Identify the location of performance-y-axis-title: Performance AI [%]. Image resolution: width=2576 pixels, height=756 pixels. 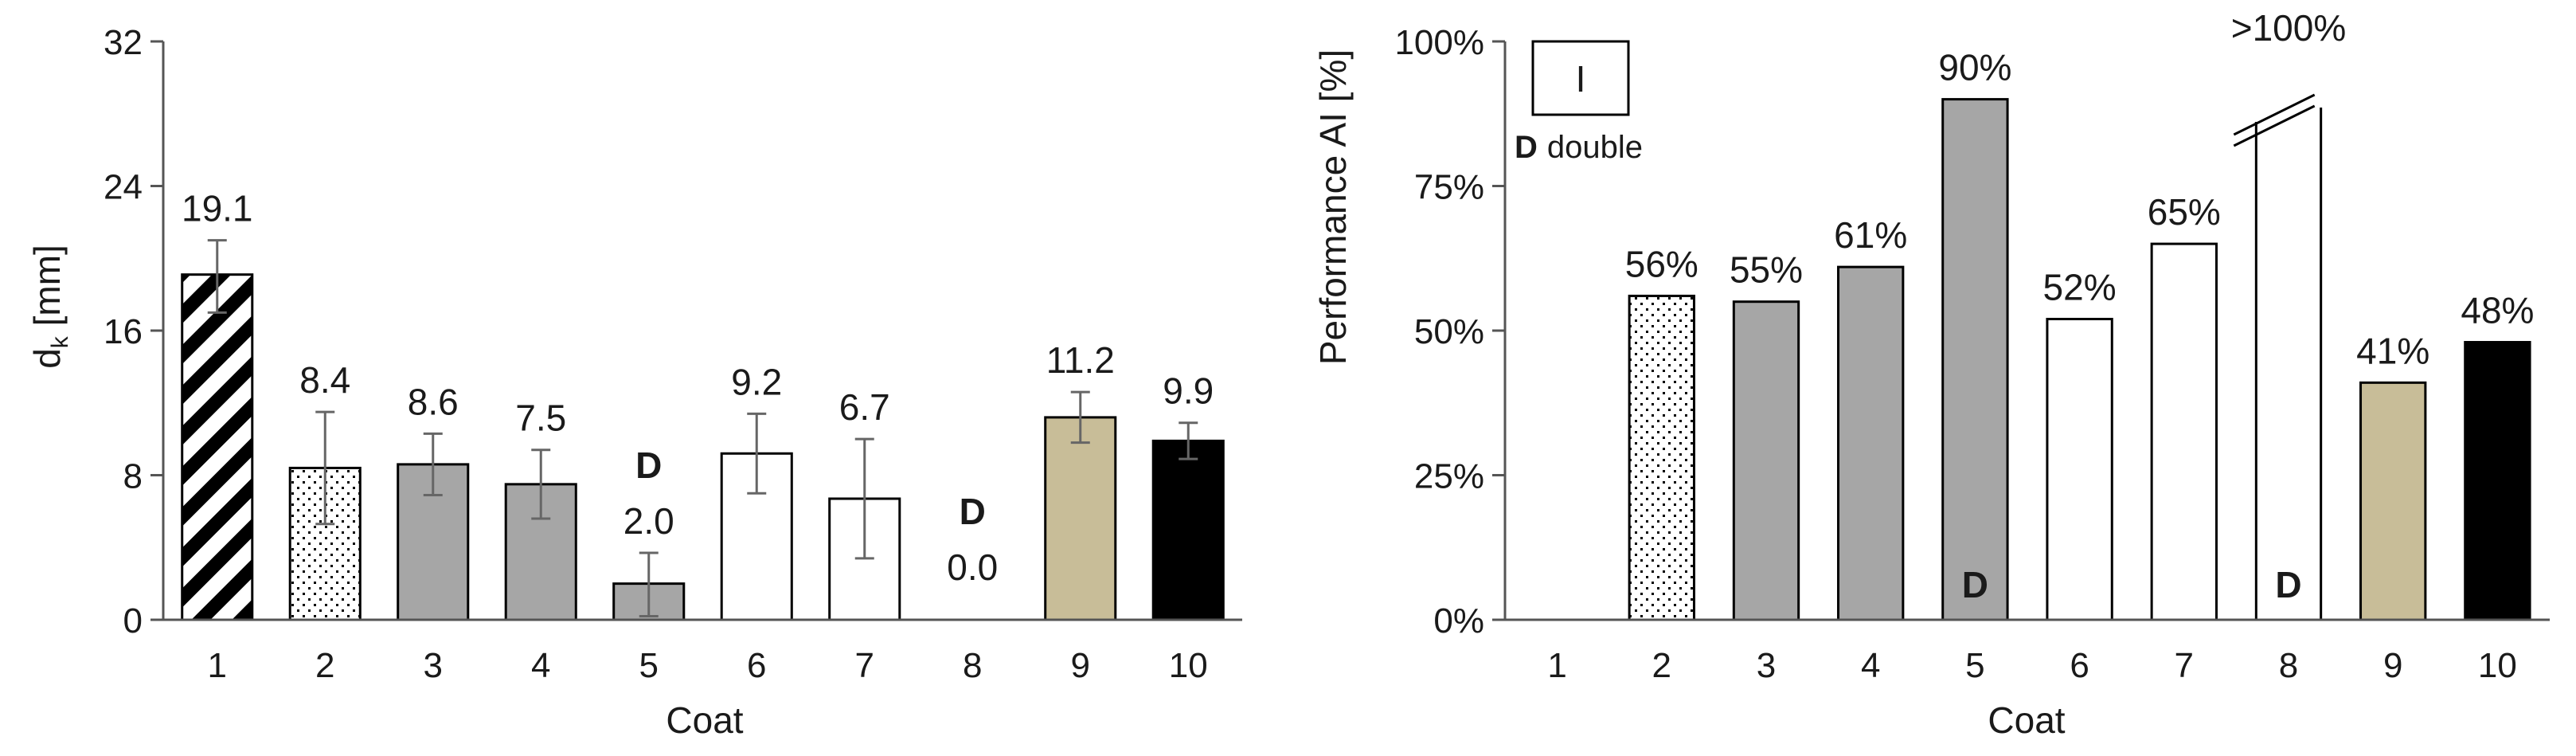
(1333, 207).